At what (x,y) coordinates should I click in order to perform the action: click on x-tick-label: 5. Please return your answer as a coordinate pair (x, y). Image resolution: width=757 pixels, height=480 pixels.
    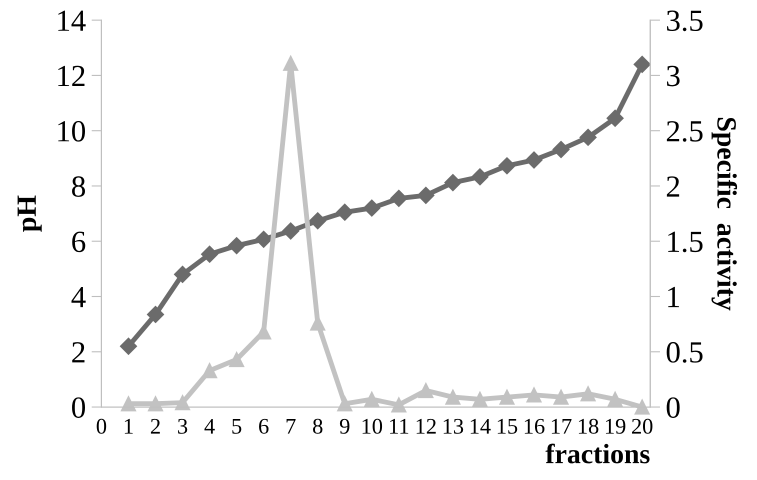
    Looking at the image, I should click on (237, 426).